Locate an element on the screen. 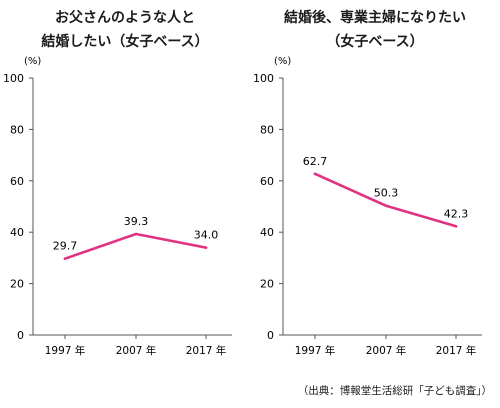 The height and width of the screenshot is (408, 500). data-label: 29.7 is located at coordinates (65, 246).